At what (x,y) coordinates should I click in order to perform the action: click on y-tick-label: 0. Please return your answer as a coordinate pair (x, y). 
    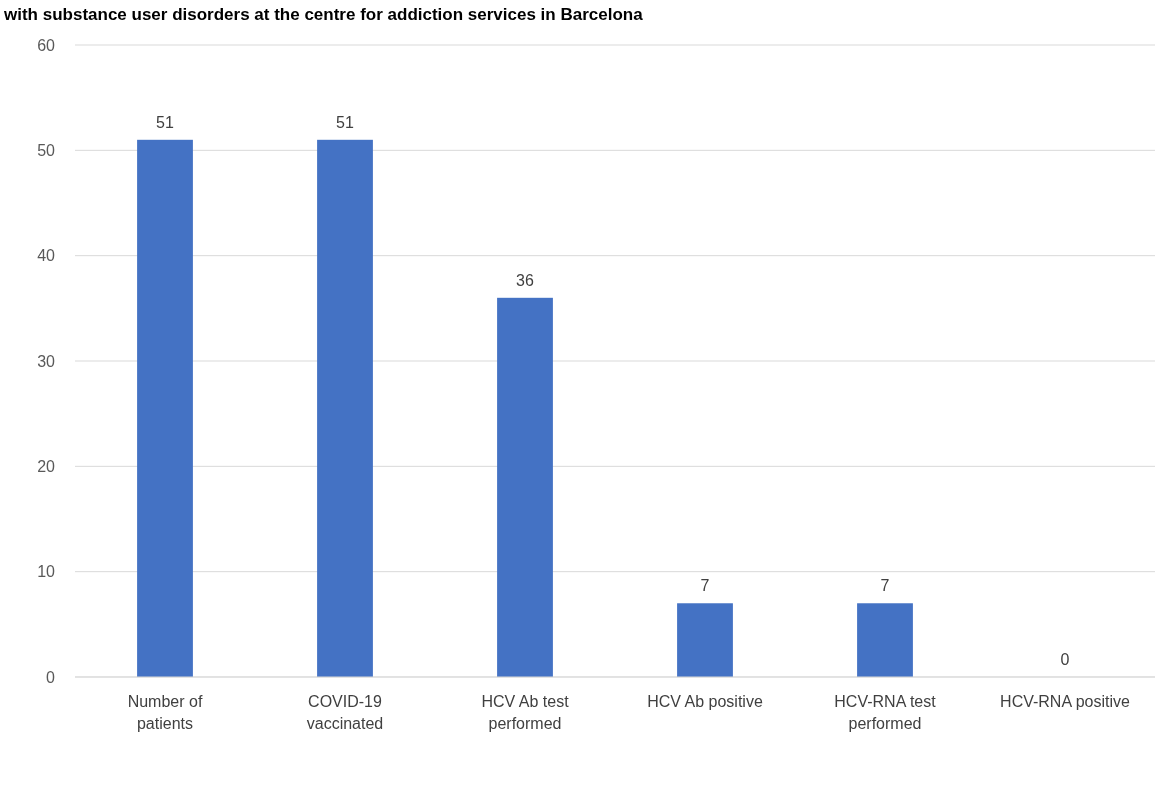
    Looking at the image, I should click on (51, 677).